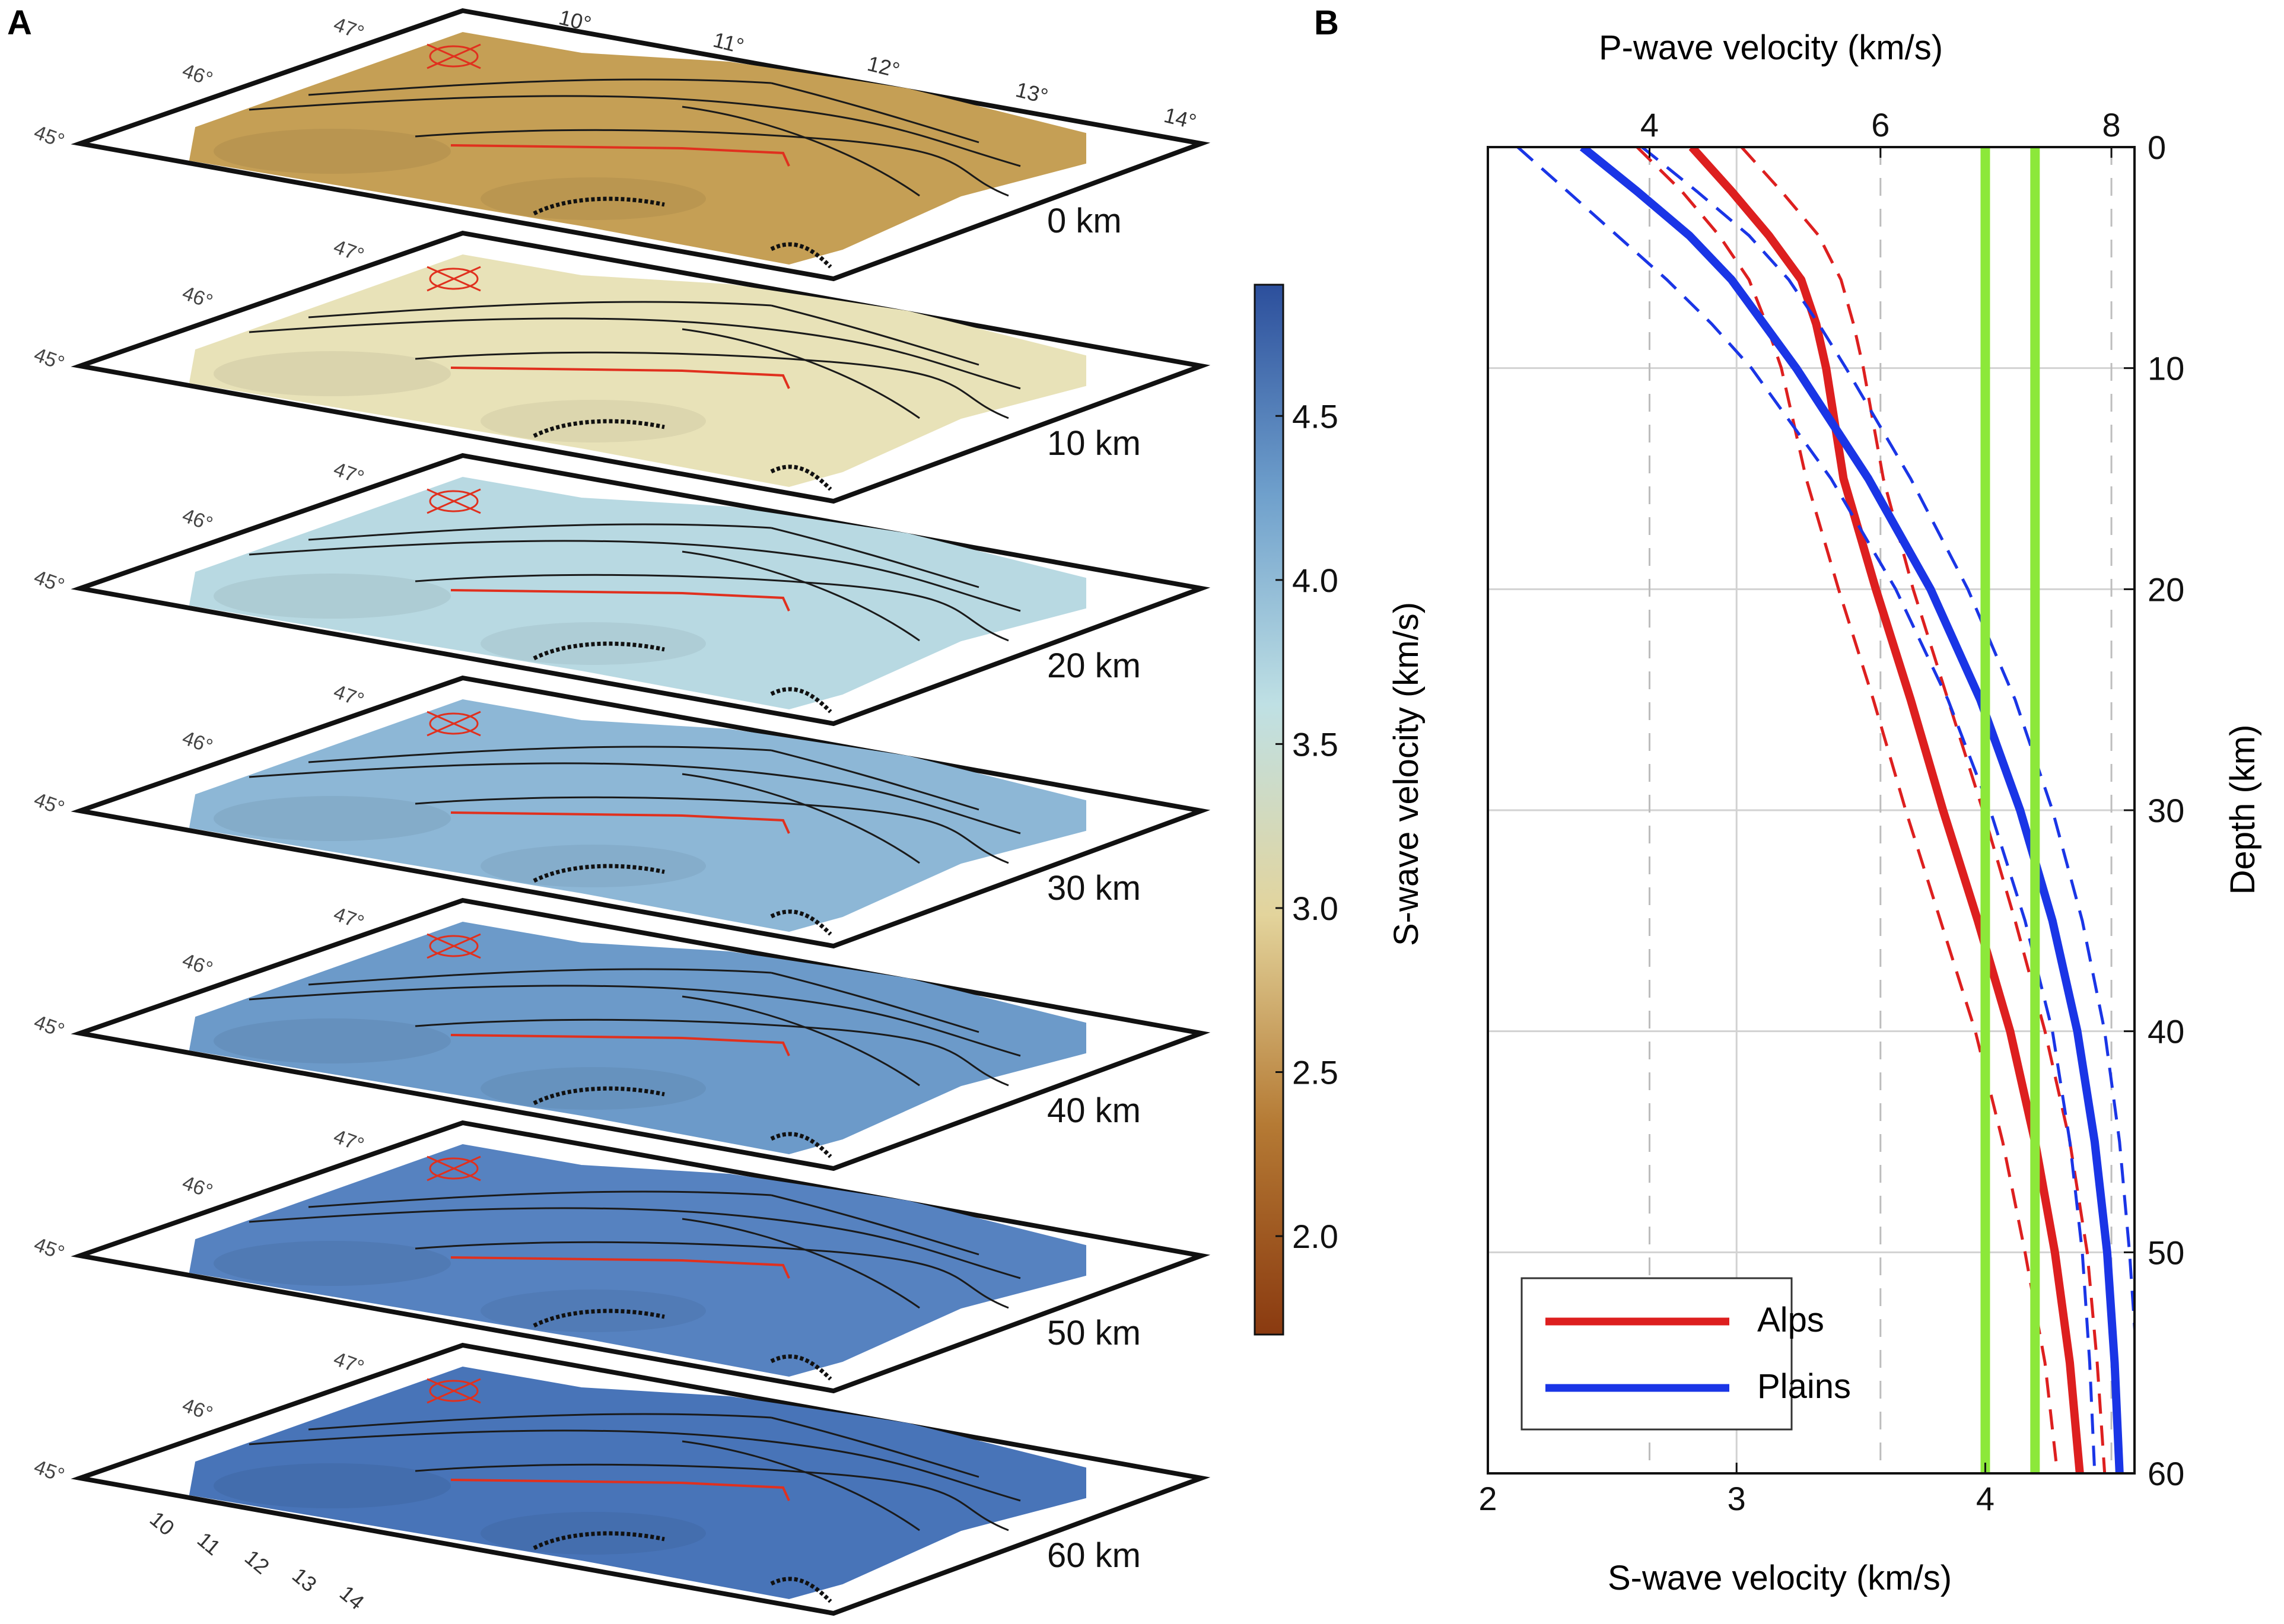  What do you see at coordinates (1685, 1354) in the screenshot?
I see `legend: Alps Plains` at bounding box center [1685, 1354].